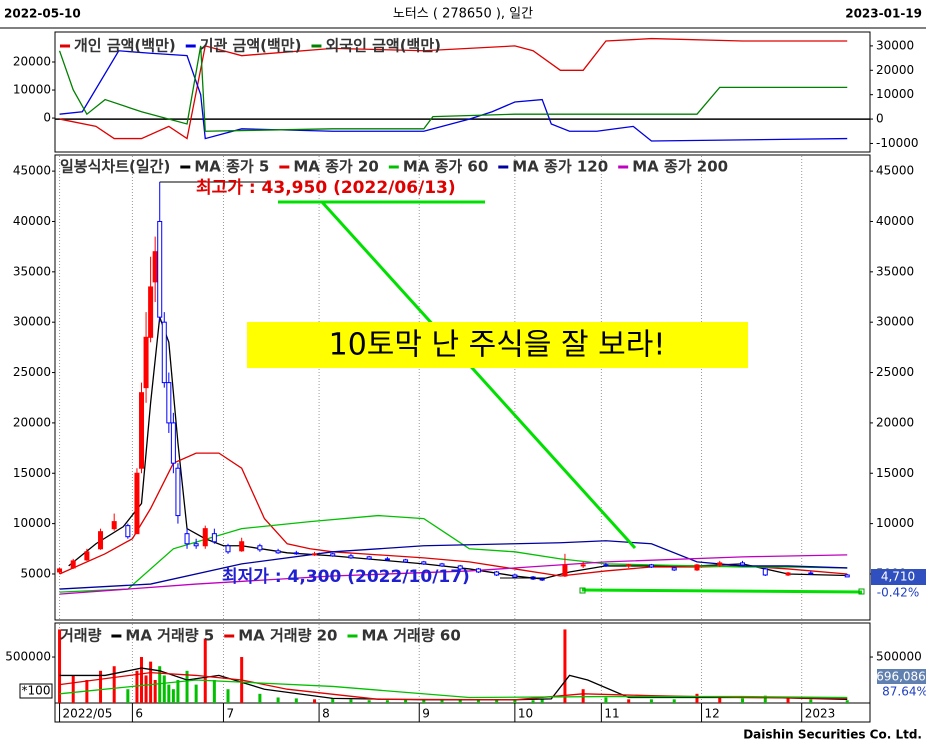 This screenshot has height=745, width=926. I want to click on legend-label: MA 종가 120, so click(560, 167).